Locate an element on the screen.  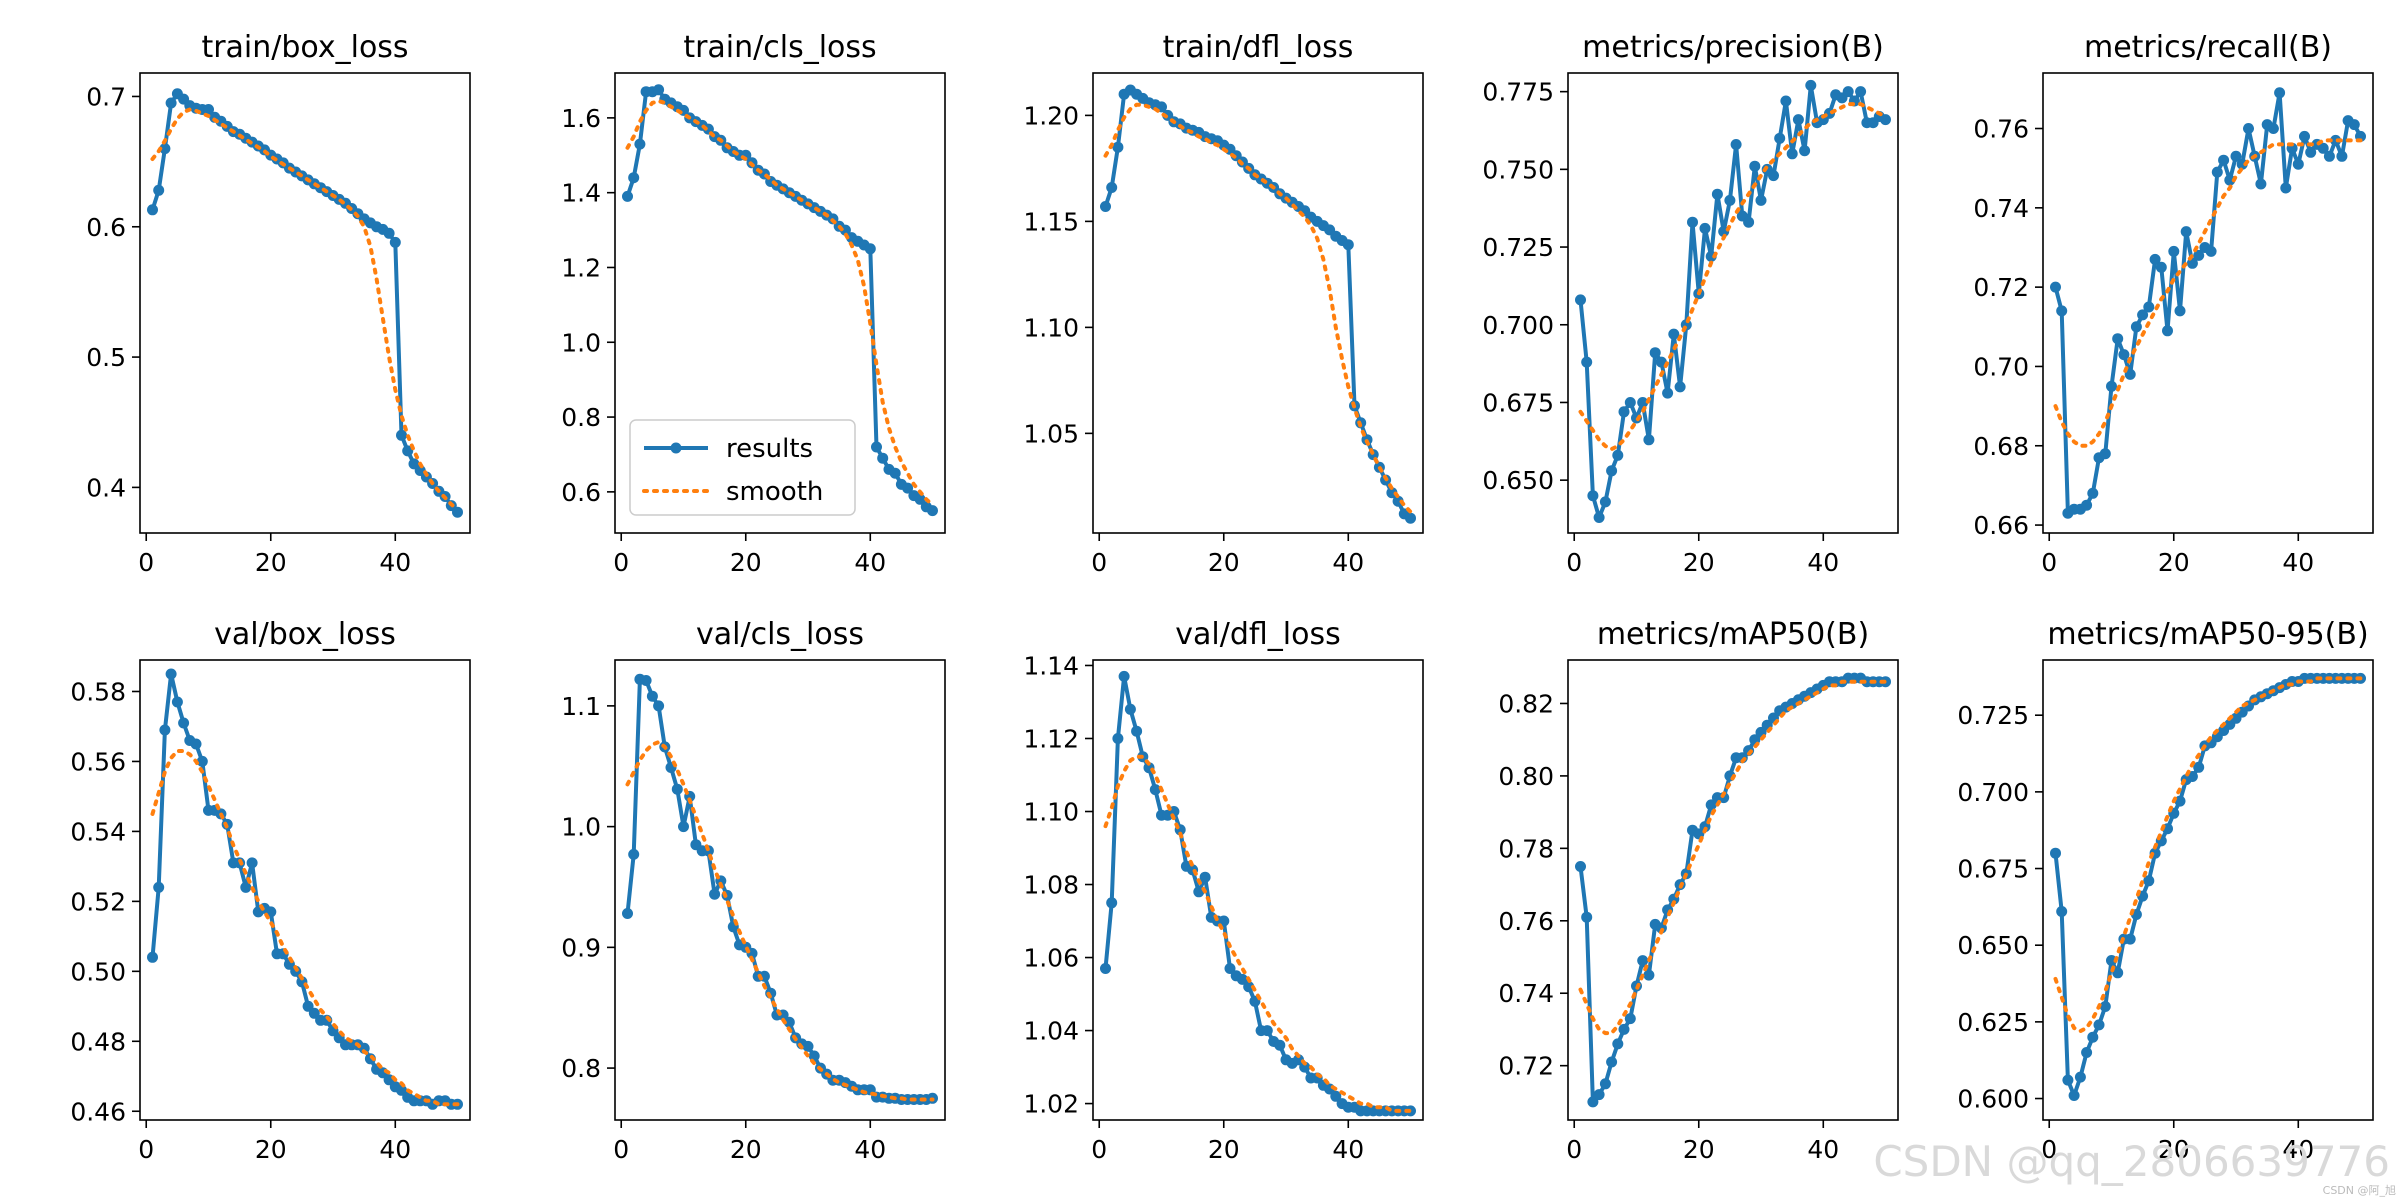
y-tick-label: 0.775 is located at coordinates (1518, 92).